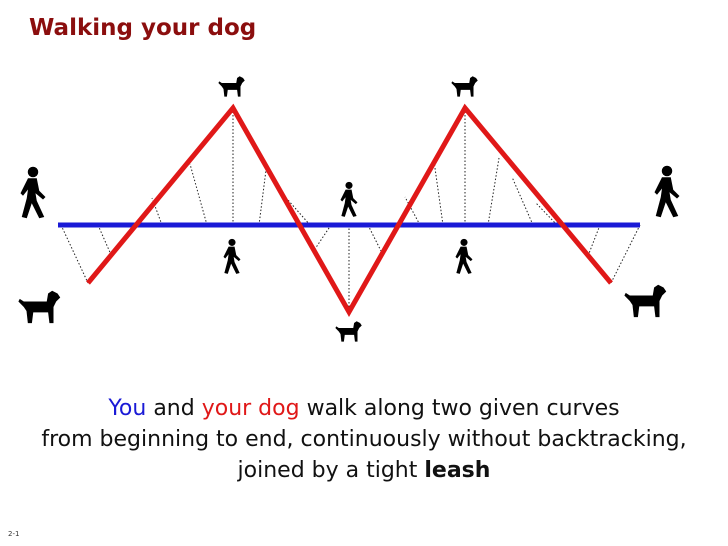  I want to click on caption-line-3: joined by a tight leash, so click(364, 470).